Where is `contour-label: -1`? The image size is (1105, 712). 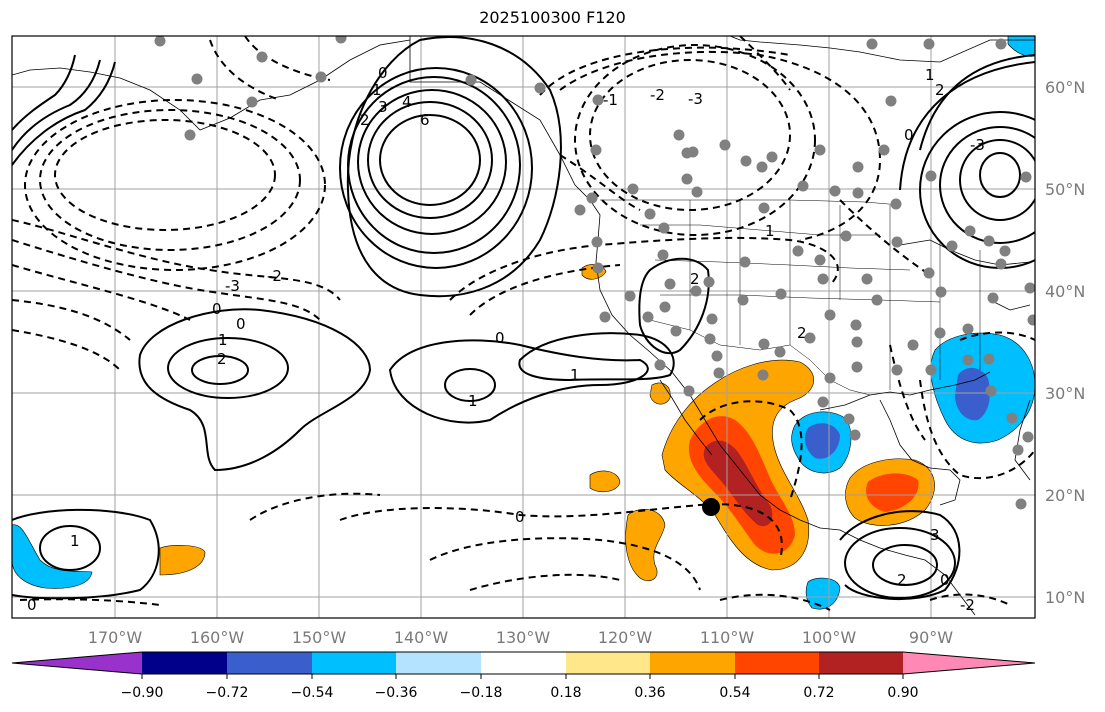
contour-label: -1 is located at coordinates (610, 100).